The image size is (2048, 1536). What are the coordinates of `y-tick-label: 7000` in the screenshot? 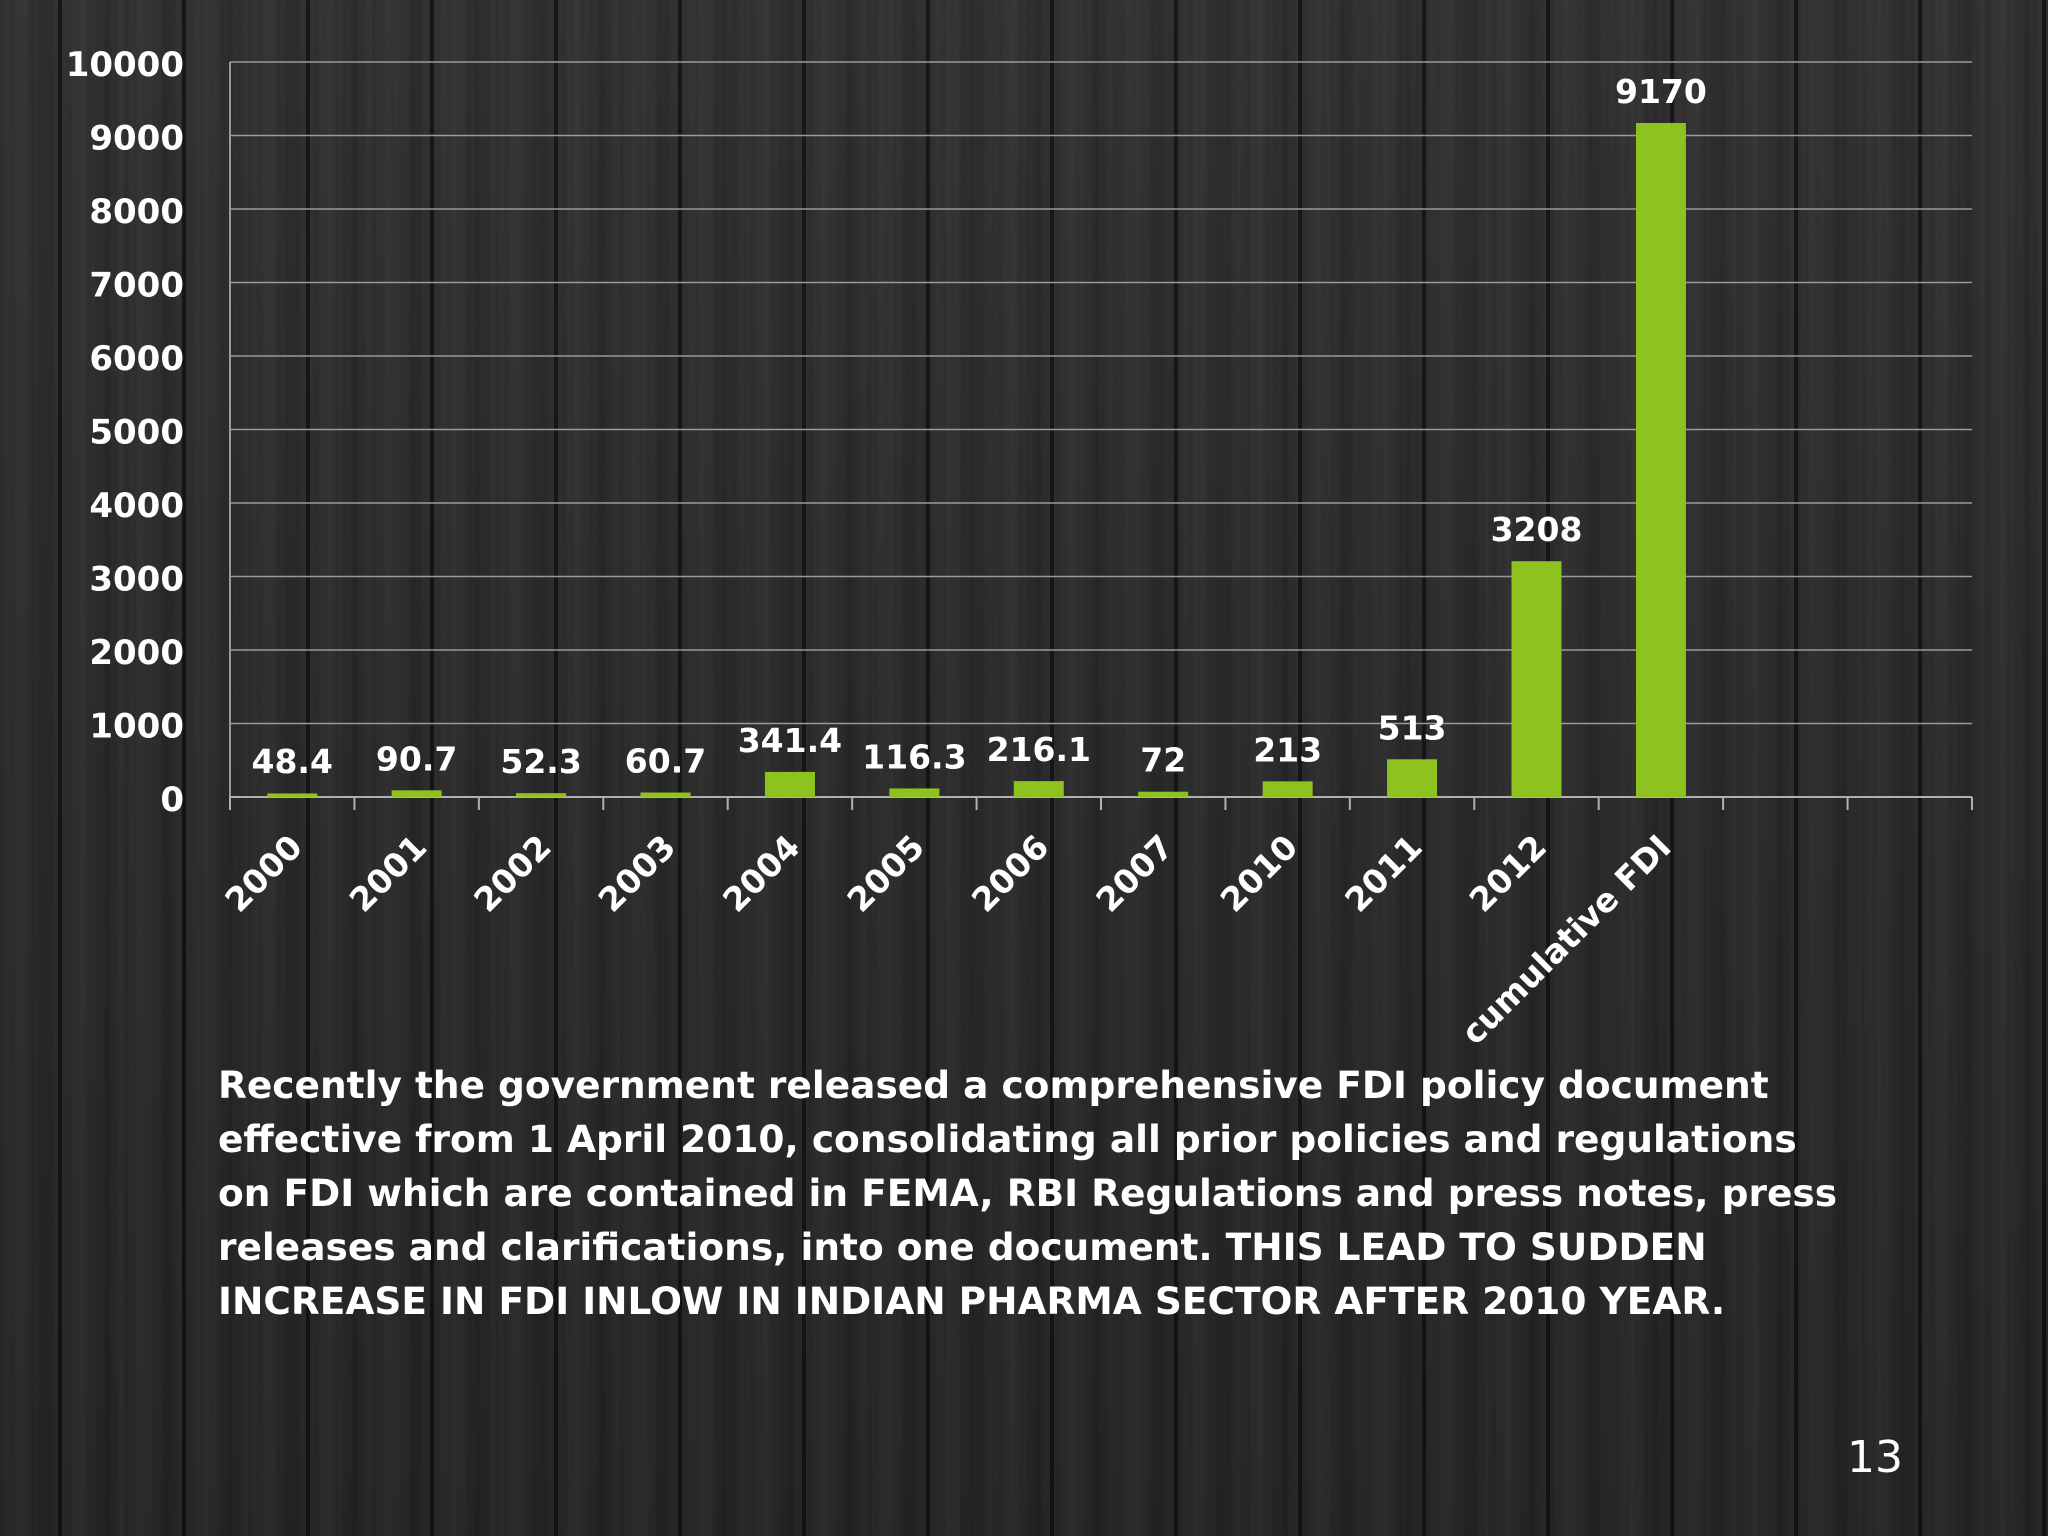 It's located at (136, 286).